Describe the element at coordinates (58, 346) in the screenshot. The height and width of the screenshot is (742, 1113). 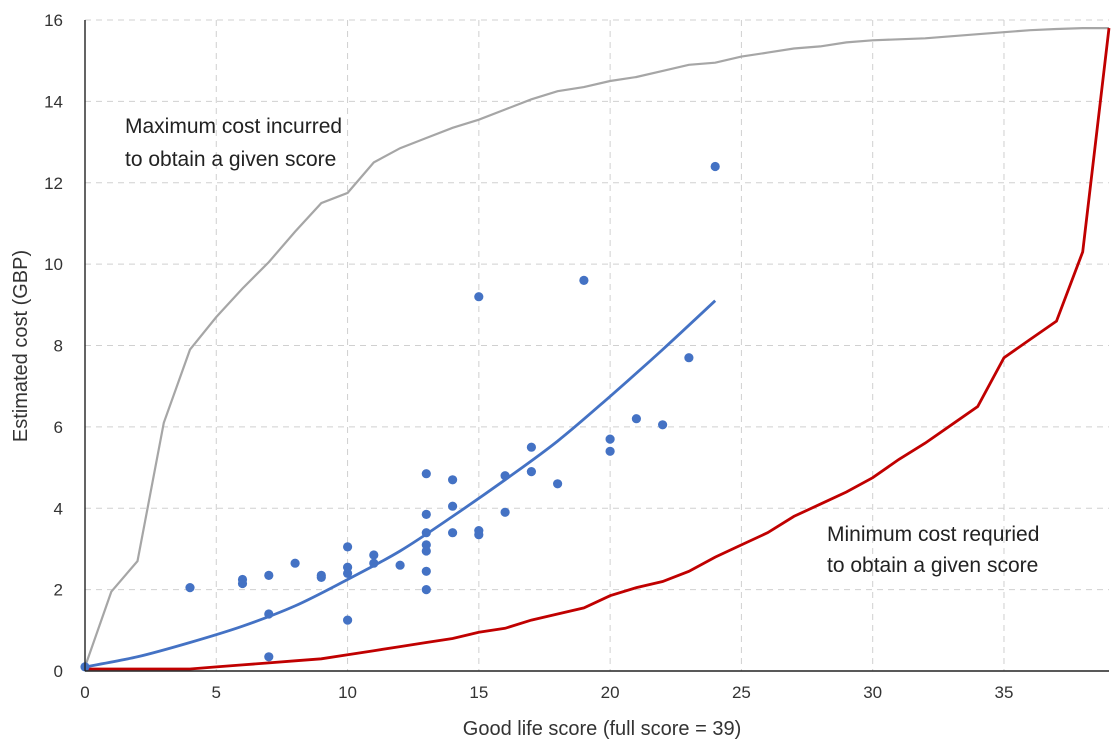
I see `y-tick-label: 8` at that location.